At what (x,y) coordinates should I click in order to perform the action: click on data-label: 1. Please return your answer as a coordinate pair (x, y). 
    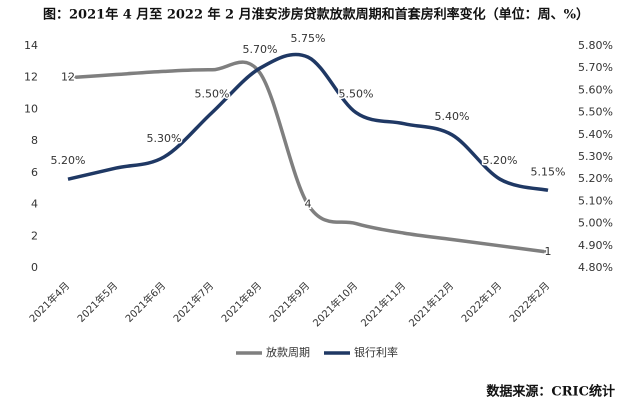
    Looking at the image, I should click on (548, 251).